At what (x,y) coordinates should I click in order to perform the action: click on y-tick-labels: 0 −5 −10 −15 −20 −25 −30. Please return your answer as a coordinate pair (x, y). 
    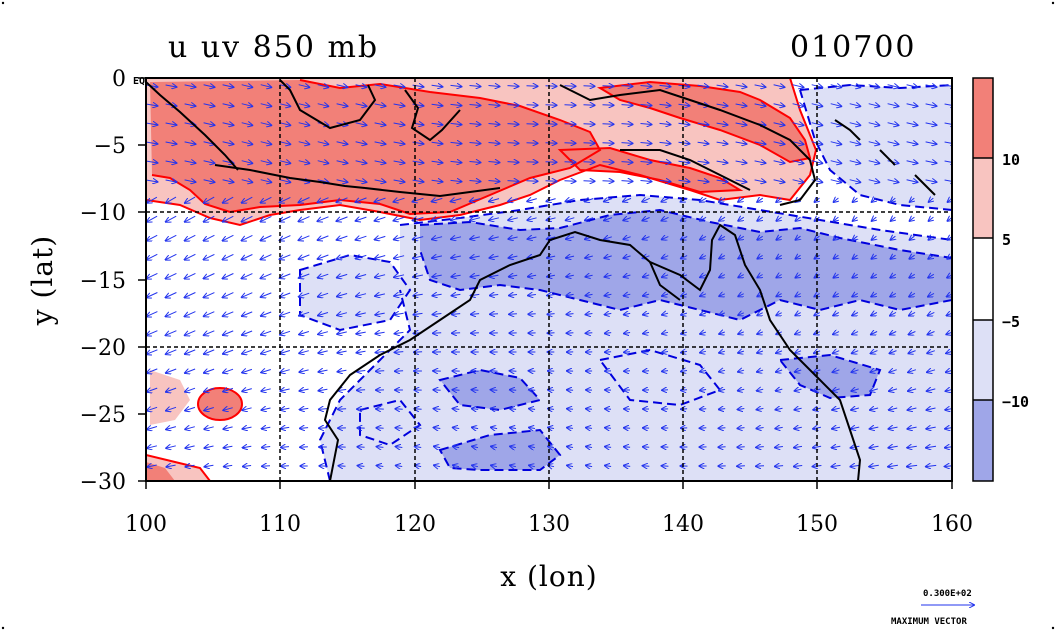
    Looking at the image, I should click on (103, 281).